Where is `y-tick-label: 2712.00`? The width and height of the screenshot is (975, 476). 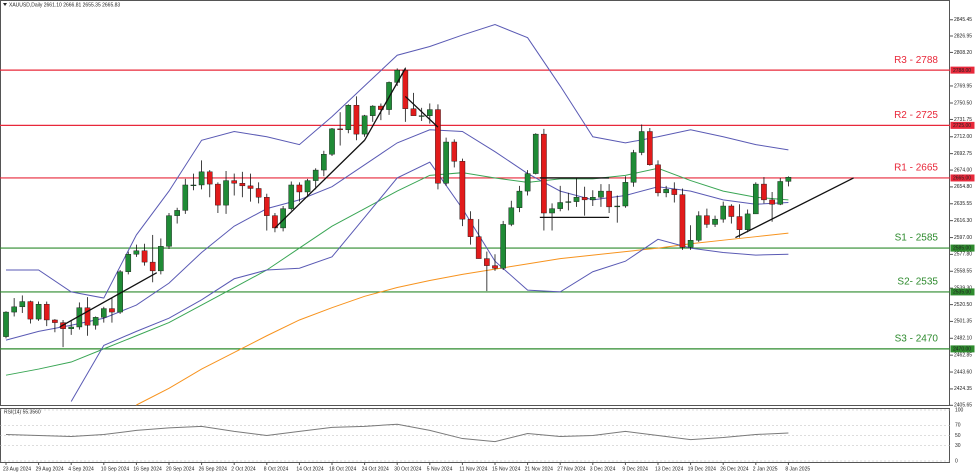 y-tick-label: 2712.00 is located at coordinates (963, 137).